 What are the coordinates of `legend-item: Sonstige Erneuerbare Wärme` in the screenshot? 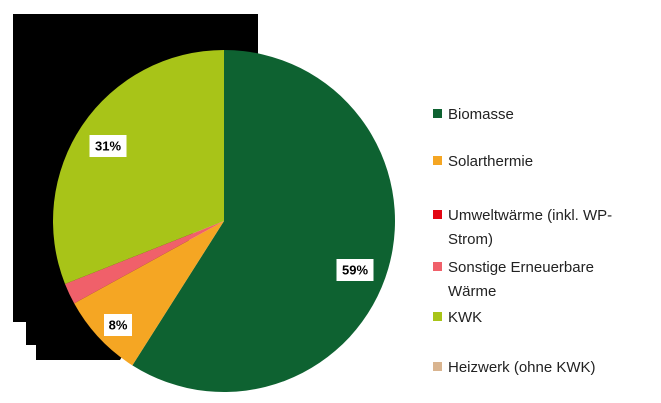 It's located at (540, 280).